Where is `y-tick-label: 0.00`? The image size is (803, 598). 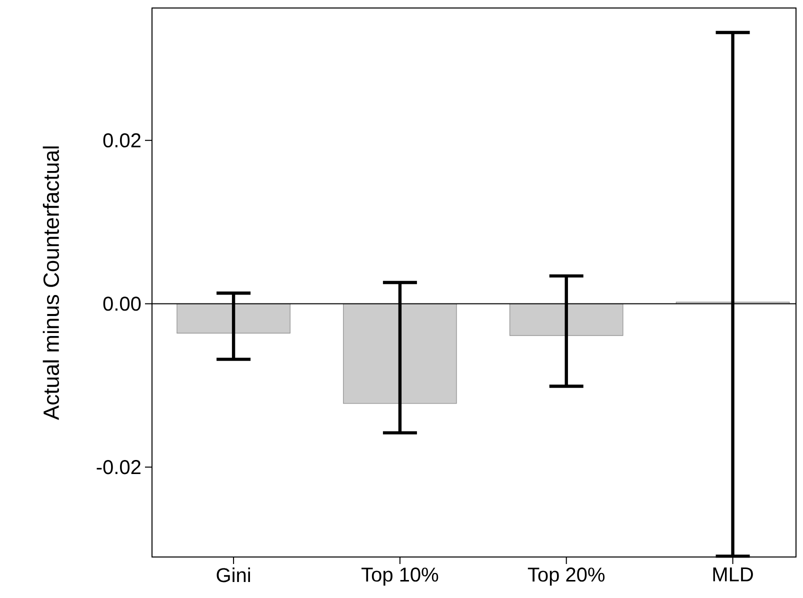
y-tick-label: 0.00 is located at coordinates (122, 303).